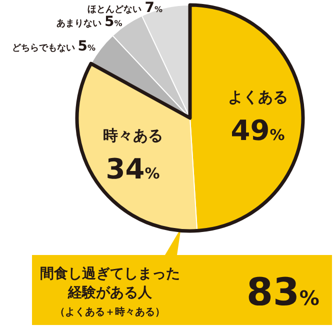  I want to click on data-label: 49%, so click(257, 130).